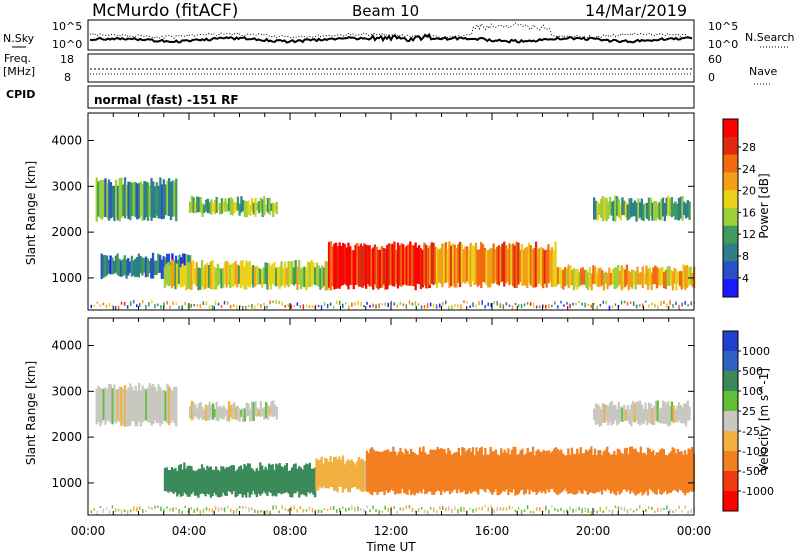 The height and width of the screenshot is (554, 800). Describe the element at coordinates (165, 11) in the screenshot. I see `station-title: McMurdo (fitACF)` at that location.